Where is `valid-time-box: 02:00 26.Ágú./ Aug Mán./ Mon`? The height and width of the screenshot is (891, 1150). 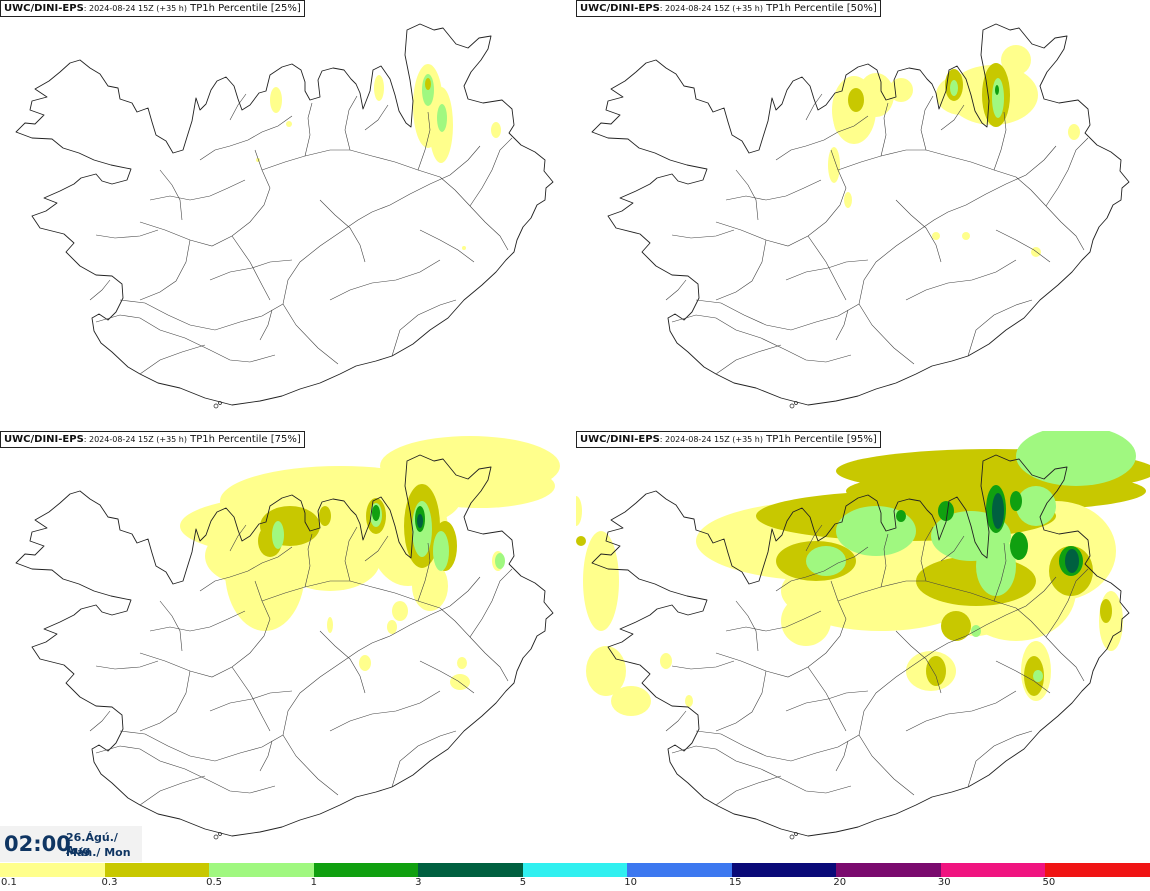
valid-time-box: 02:00 26.Ágú./ Aug Mán./ Mon is located at coordinates (71, 844).